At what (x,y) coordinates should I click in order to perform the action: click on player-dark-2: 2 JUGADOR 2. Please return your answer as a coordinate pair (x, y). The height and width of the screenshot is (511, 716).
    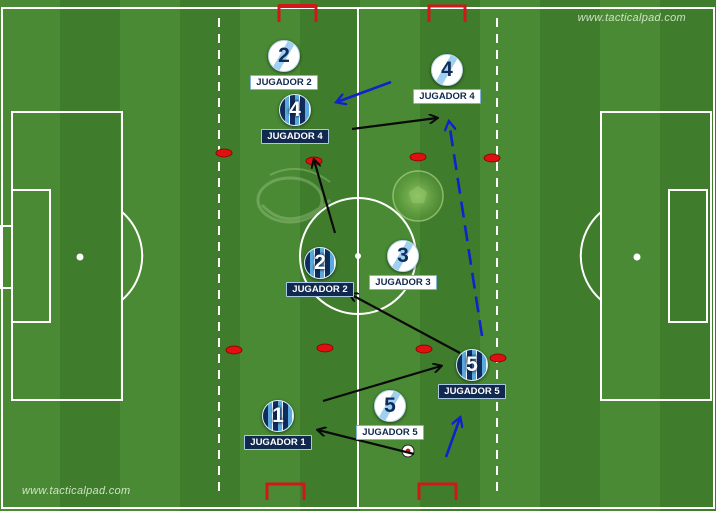
    Looking at the image, I should click on (320, 272).